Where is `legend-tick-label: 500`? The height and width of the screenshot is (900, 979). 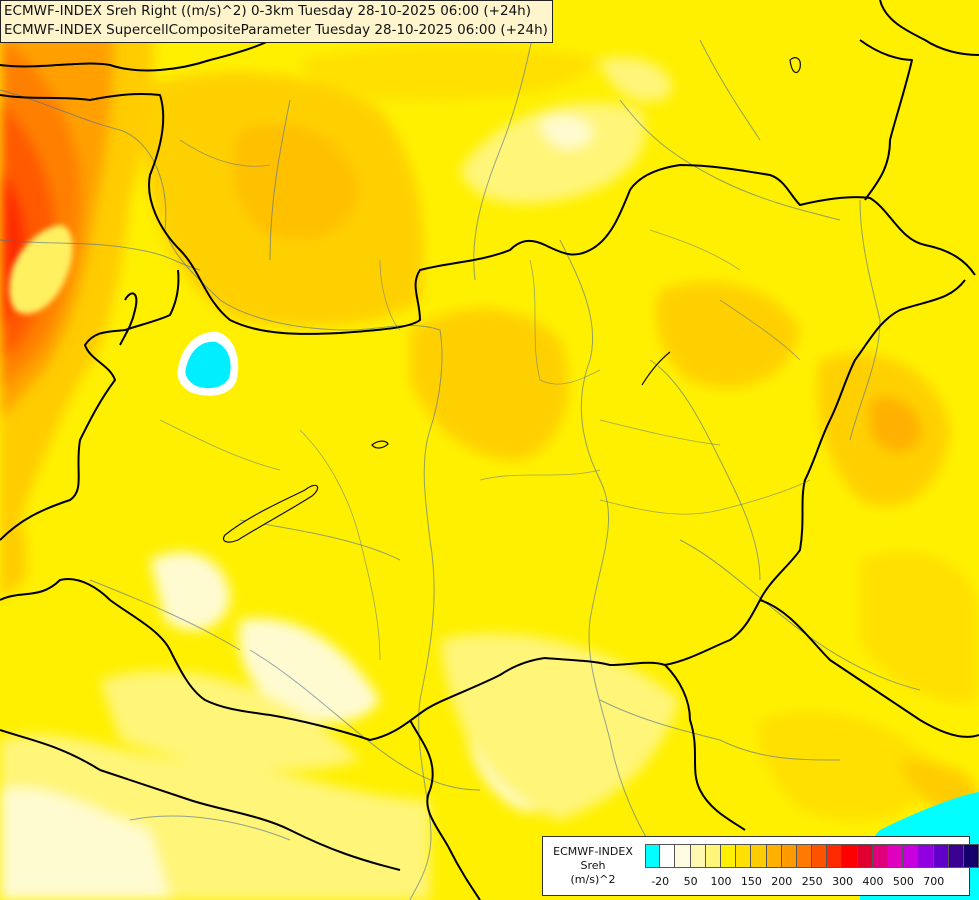
legend-tick-label: 500 is located at coordinates (903, 881).